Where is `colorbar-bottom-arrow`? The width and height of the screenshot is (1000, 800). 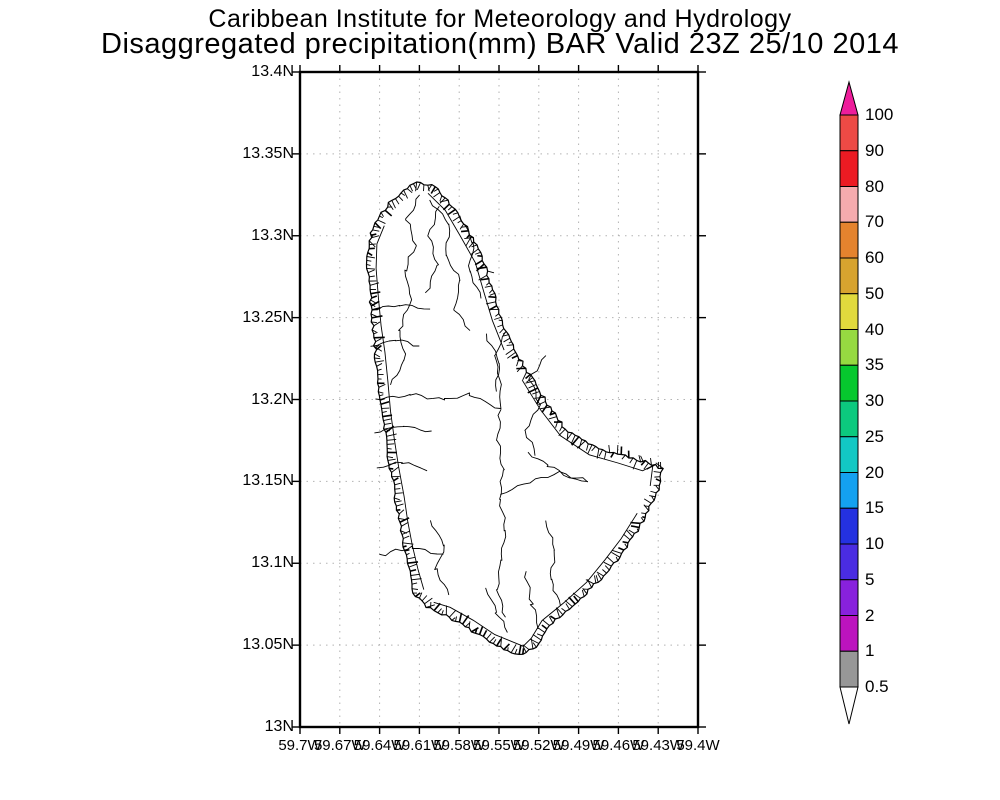
colorbar-bottom-arrow is located at coordinates (849, 705).